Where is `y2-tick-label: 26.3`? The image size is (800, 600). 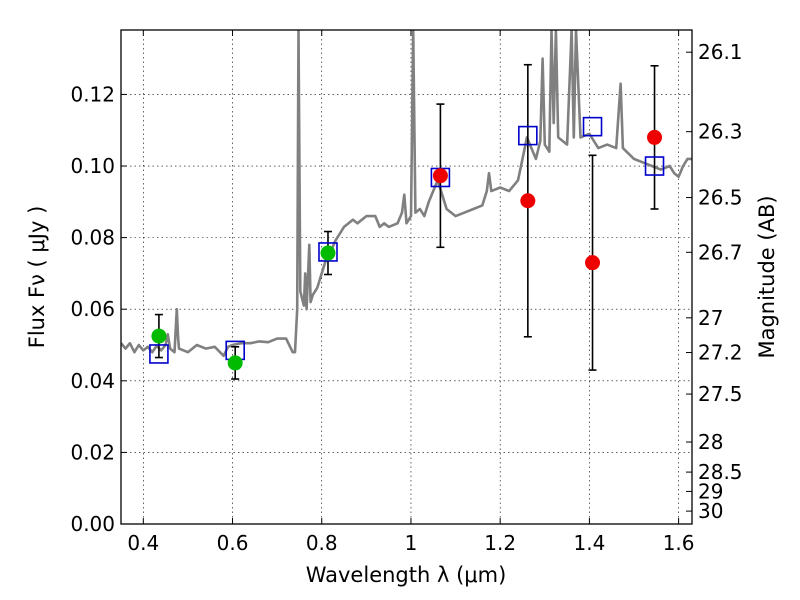 y2-tick-label: 26.3 is located at coordinates (720, 132).